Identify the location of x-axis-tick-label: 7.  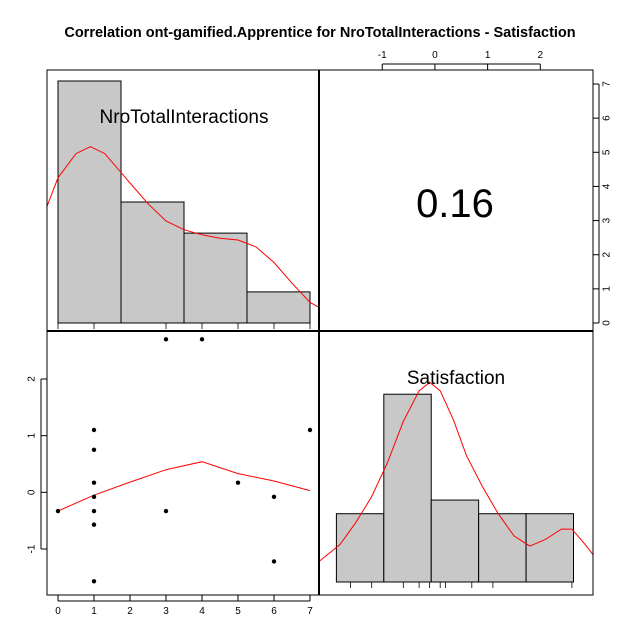
(310, 611).